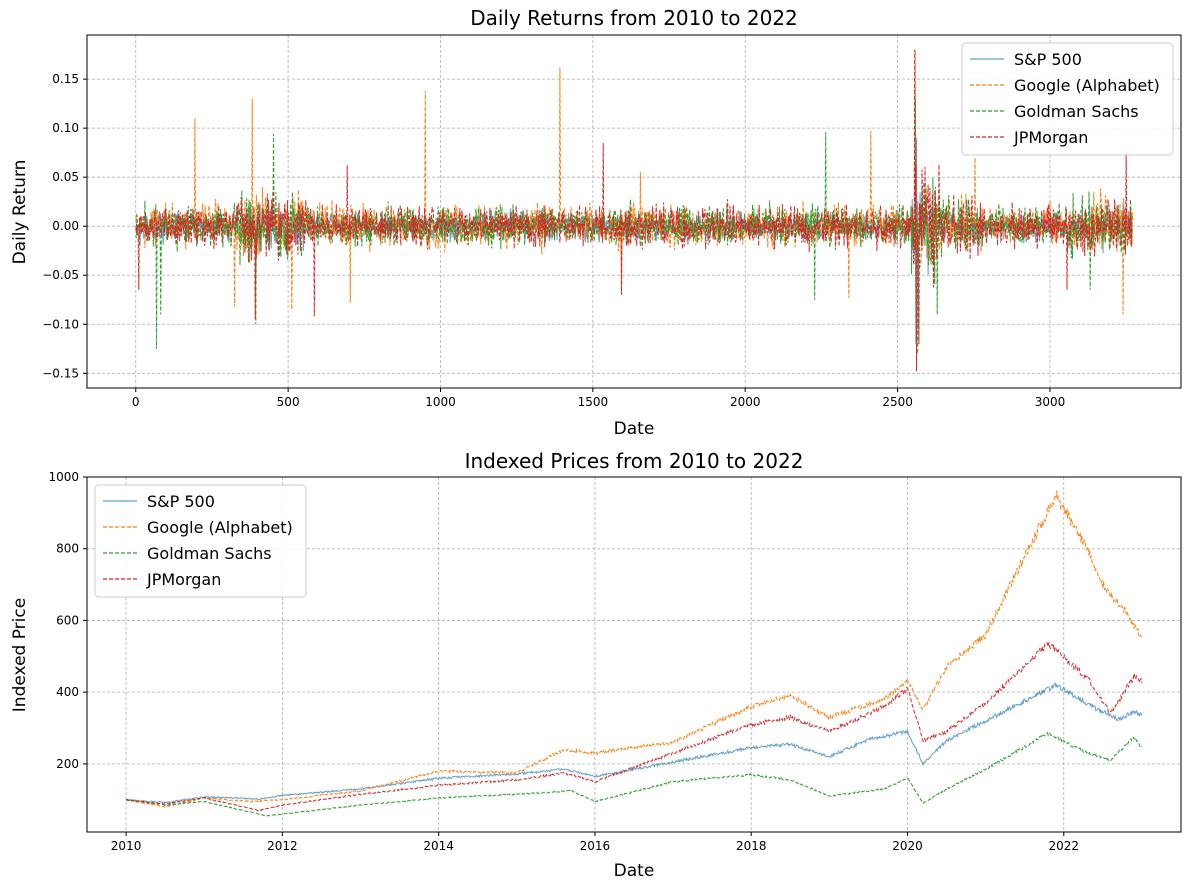 This screenshot has width=1190, height=894. I want to click on x-tick-label: 2014, so click(438, 846).